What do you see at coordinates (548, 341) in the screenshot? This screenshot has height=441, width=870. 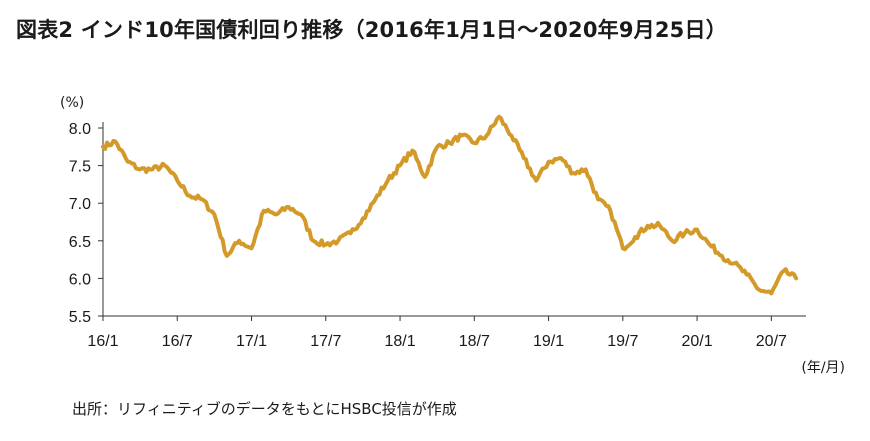 I see `x-tick-label: 19/1` at bounding box center [548, 341].